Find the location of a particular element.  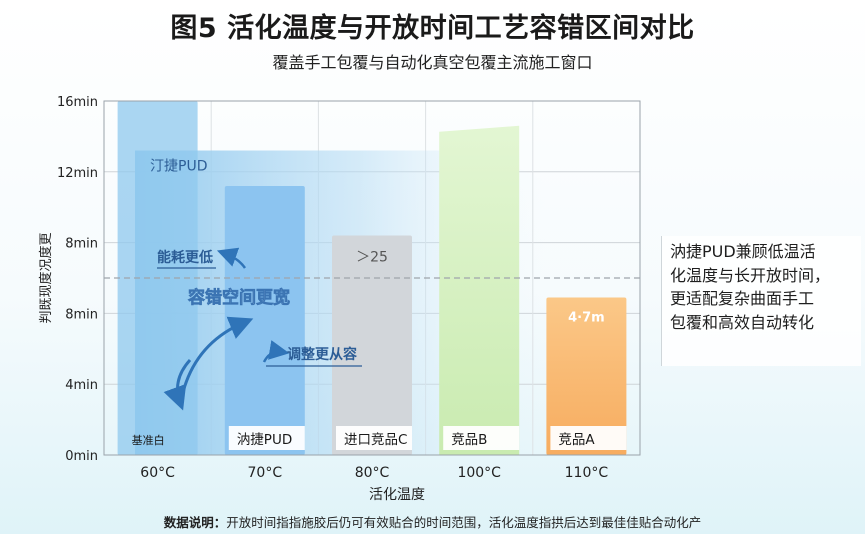

side-note-line: 包覆和高效自动转化 is located at coordinates (742, 322).